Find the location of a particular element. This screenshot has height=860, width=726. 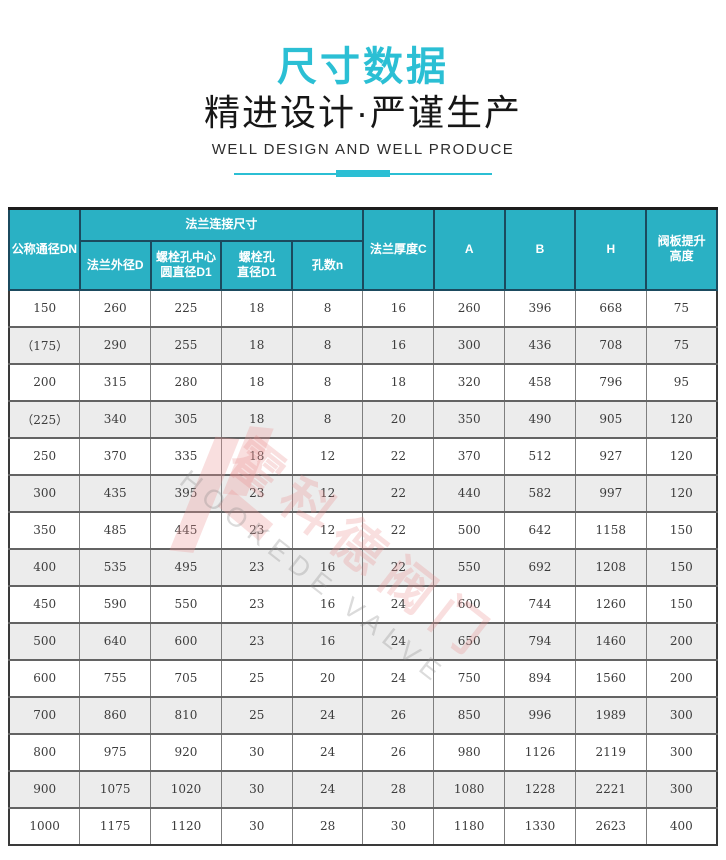

cell: 1460 is located at coordinates (610, 640).